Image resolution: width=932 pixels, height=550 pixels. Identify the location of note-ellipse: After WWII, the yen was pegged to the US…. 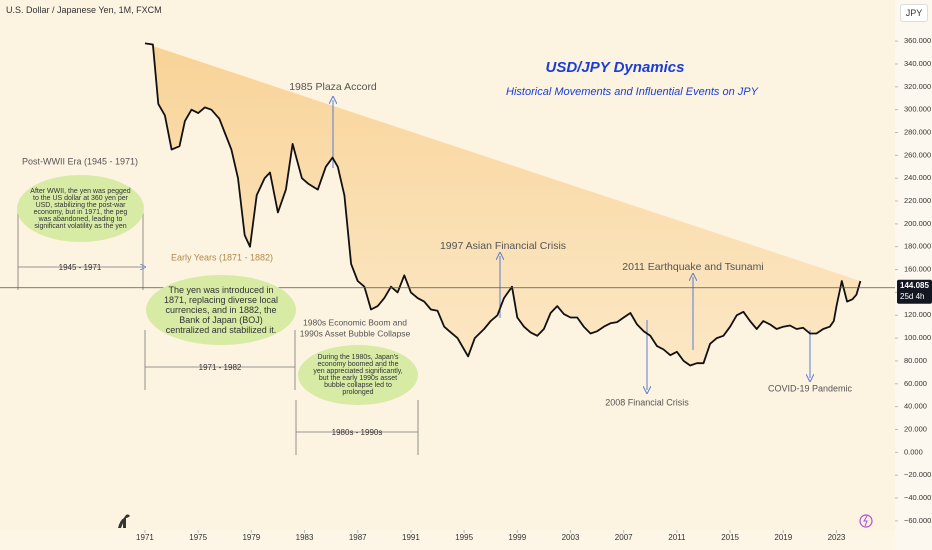
(80, 208).